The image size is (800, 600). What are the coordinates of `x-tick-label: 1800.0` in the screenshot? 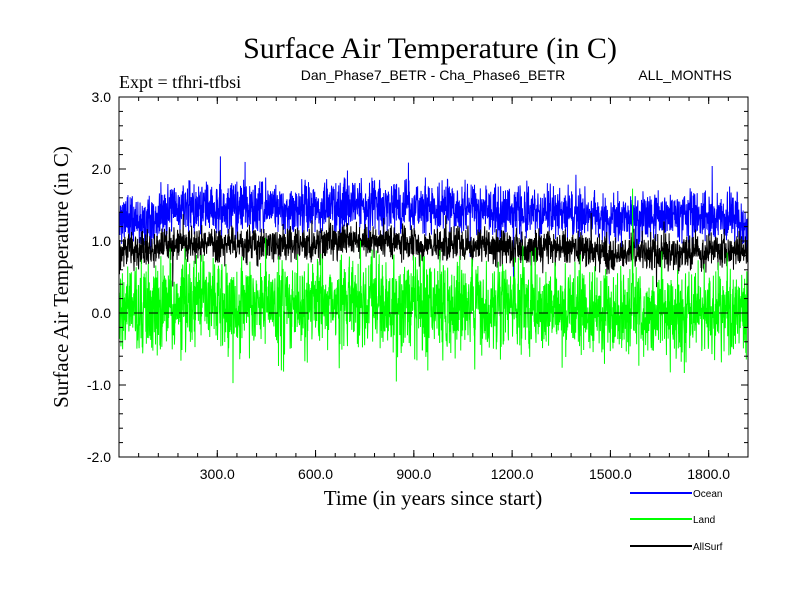 It's located at (708, 474).